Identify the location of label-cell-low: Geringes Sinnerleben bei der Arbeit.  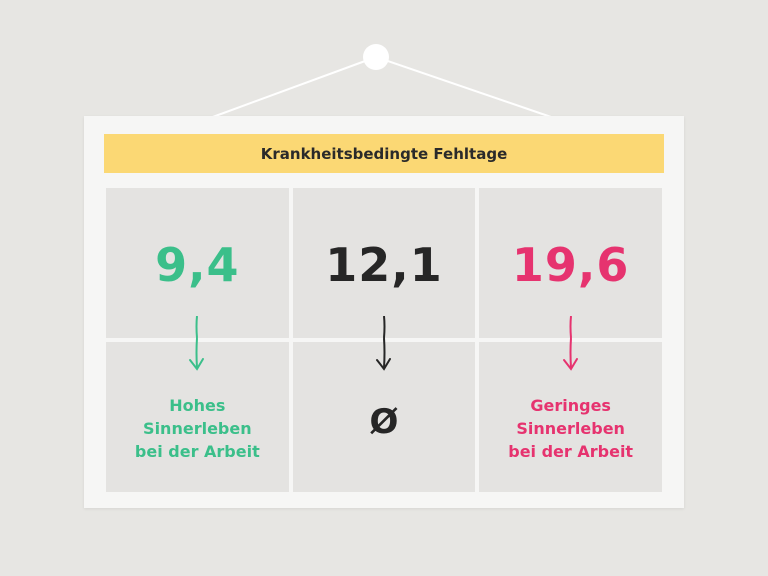
(570, 415).